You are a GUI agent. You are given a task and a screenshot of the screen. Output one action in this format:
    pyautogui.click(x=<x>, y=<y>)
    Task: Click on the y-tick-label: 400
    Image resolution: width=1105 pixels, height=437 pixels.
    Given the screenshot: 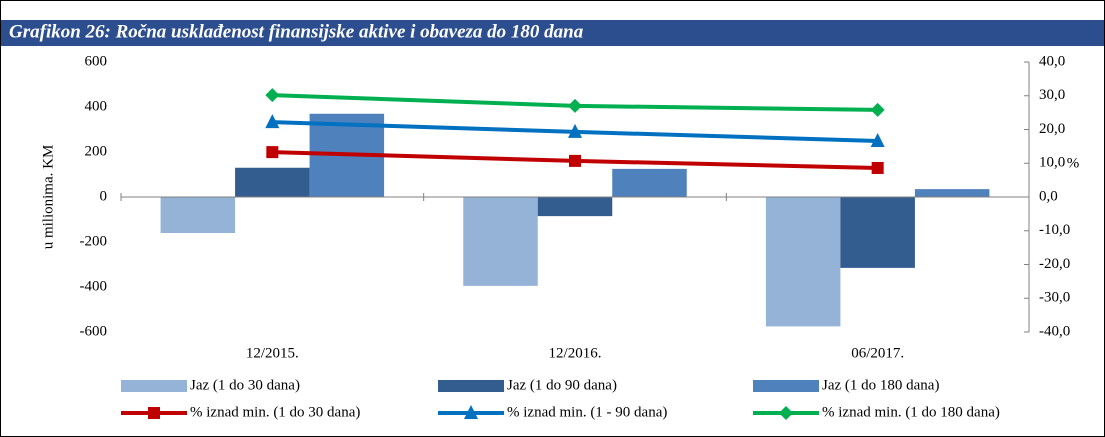 What is the action you would take?
    pyautogui.click(x=96, y=106)
    